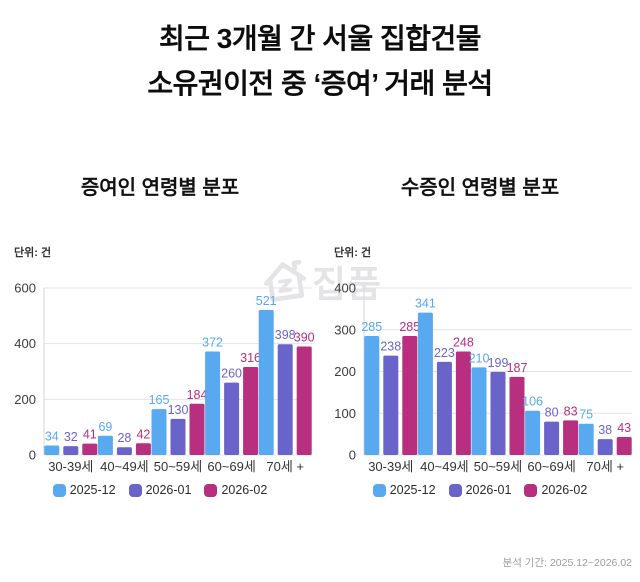  Describe the element at coordinates (390, 347) in the screenshot. I see `bar-value-label: 238` at that location.